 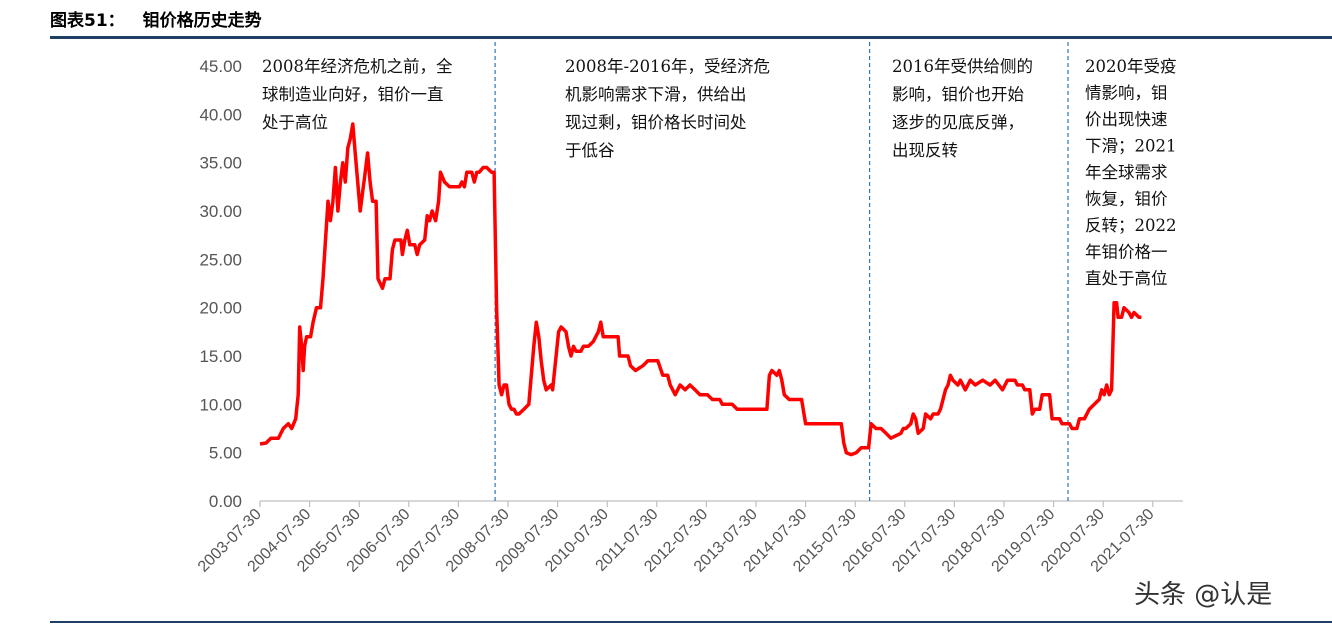 I want to click on figure-label: 图表51：, so click(x=87, y=21).